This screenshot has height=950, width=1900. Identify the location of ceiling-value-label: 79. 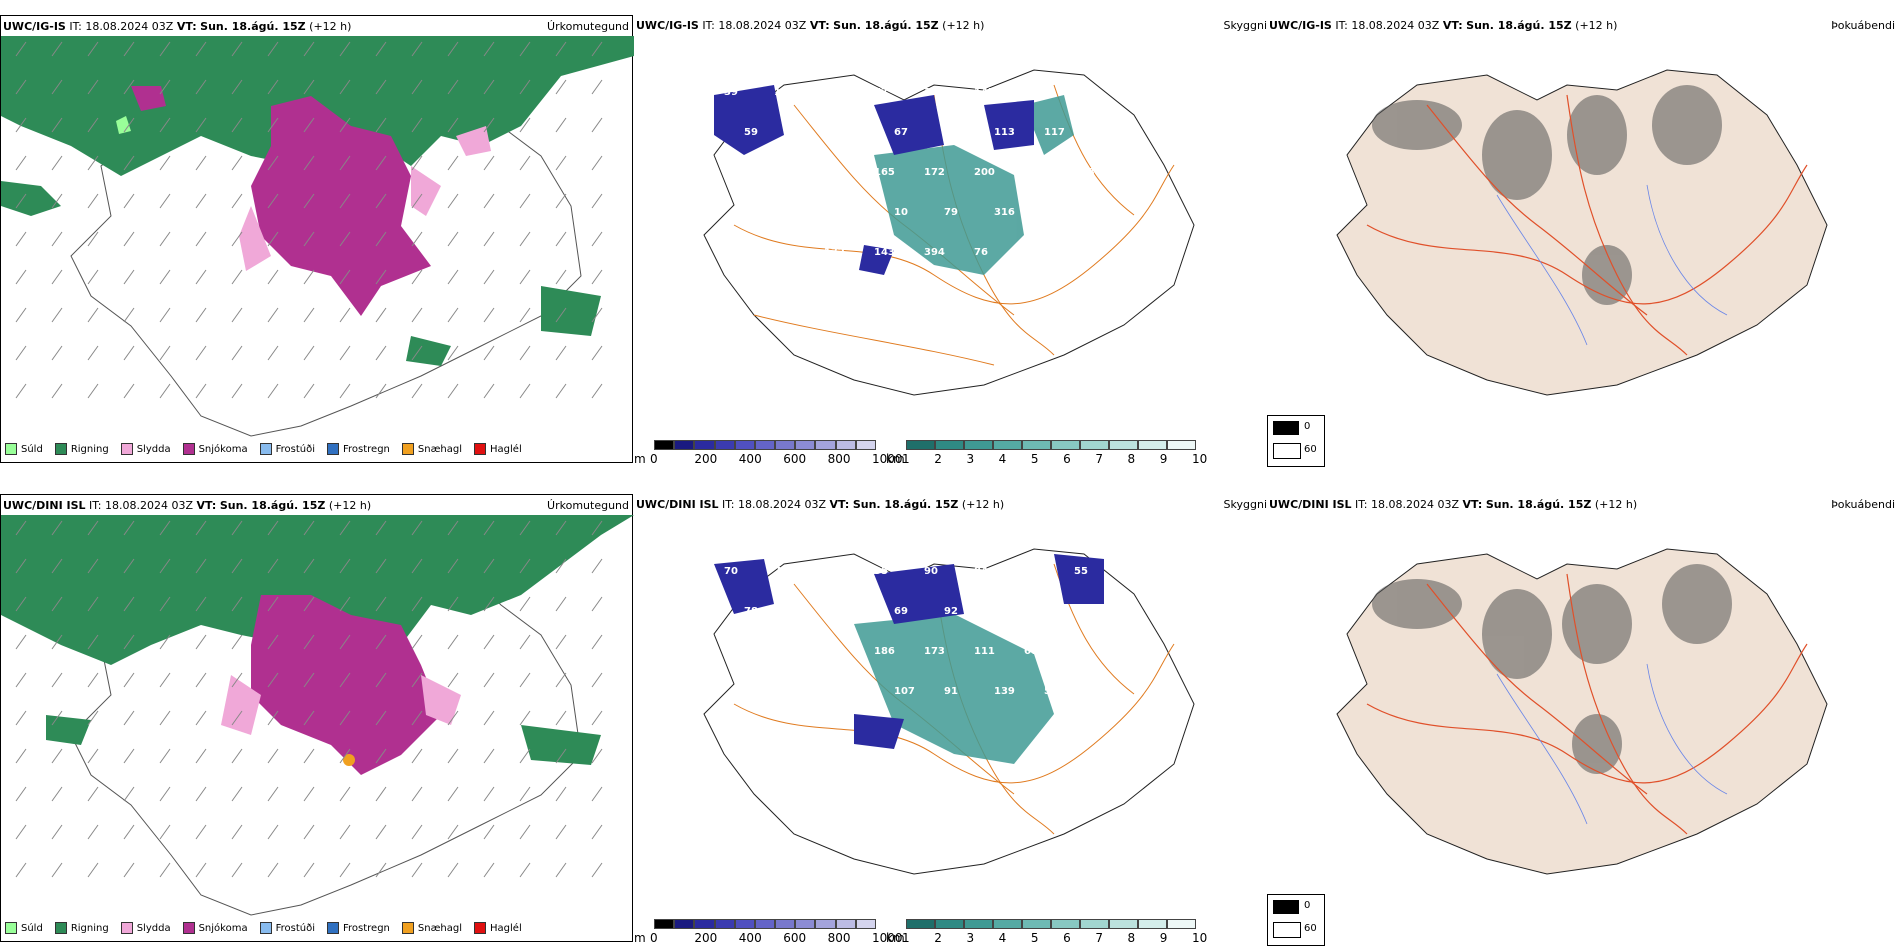
(1051, 611).